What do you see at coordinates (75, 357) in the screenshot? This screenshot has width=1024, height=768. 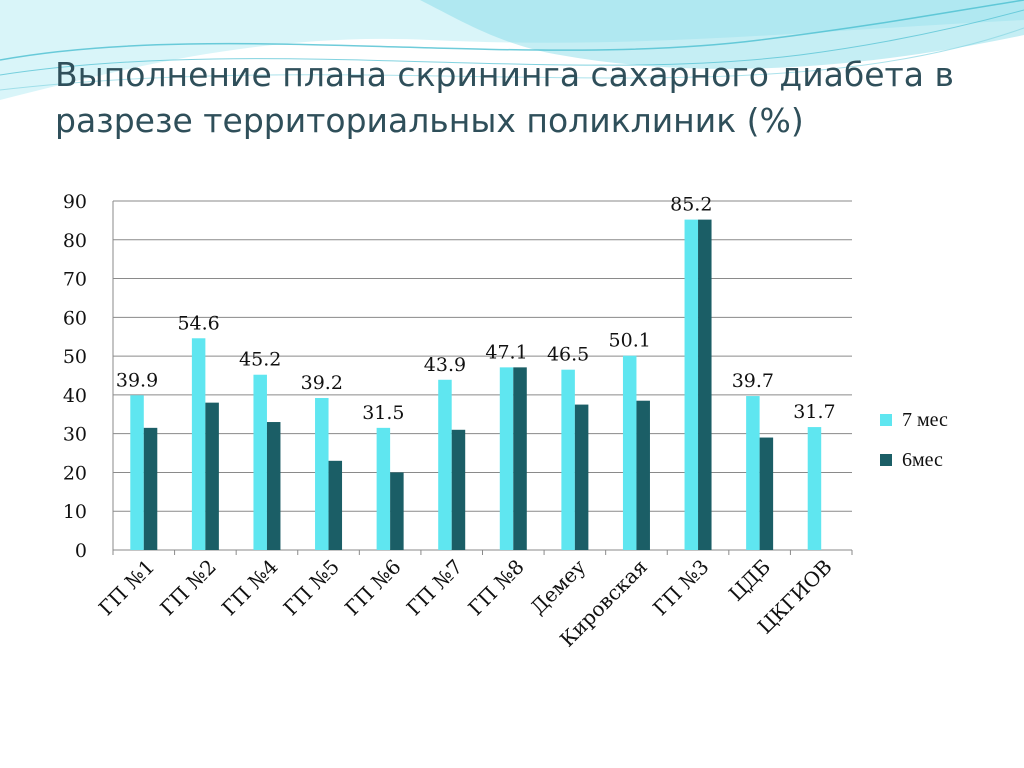 I see `y-tick-label: 50` at bounding box center [75, 357].